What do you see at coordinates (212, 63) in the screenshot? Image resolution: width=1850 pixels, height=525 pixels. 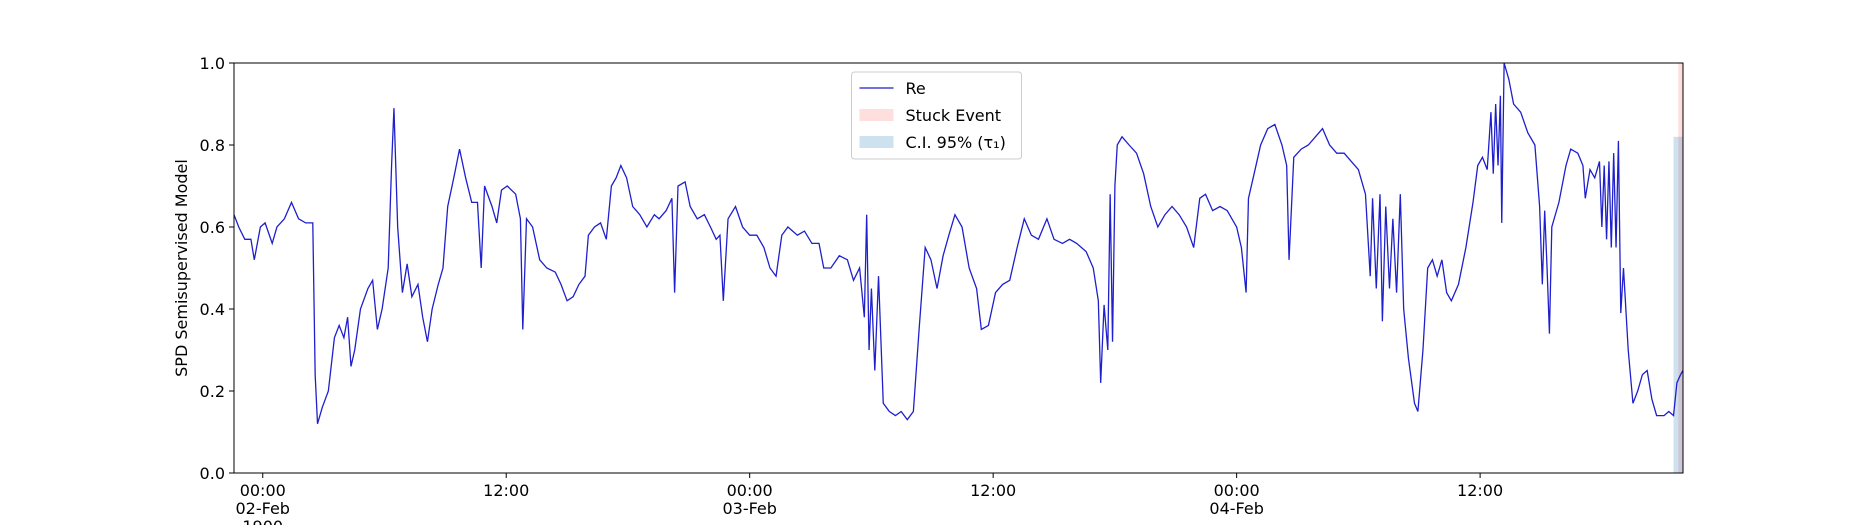 I see `y-tick-label: 1.0` at bounding box center [212, 63].